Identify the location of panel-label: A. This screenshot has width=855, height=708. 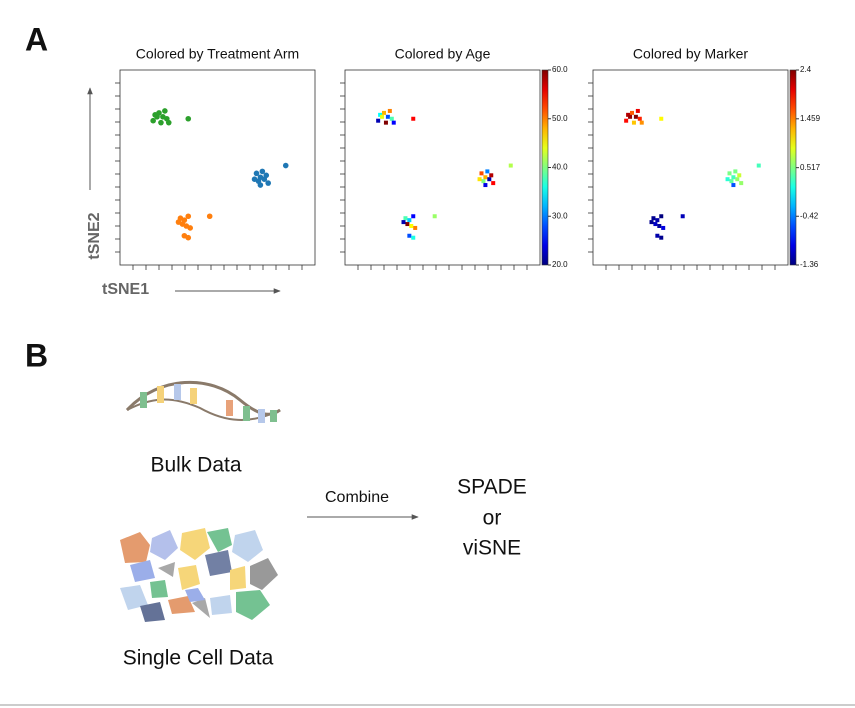
(36, 39).